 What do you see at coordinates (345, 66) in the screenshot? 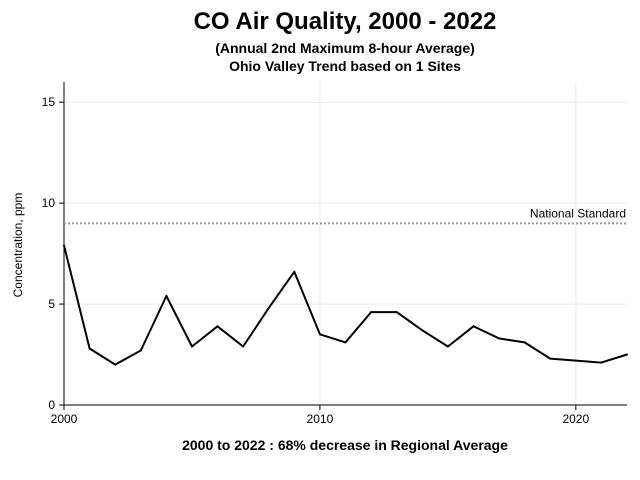
I see `chart-subtitle-2: Ohio Valley Trend based on 1 Sites` at bounding box center [345, 66].